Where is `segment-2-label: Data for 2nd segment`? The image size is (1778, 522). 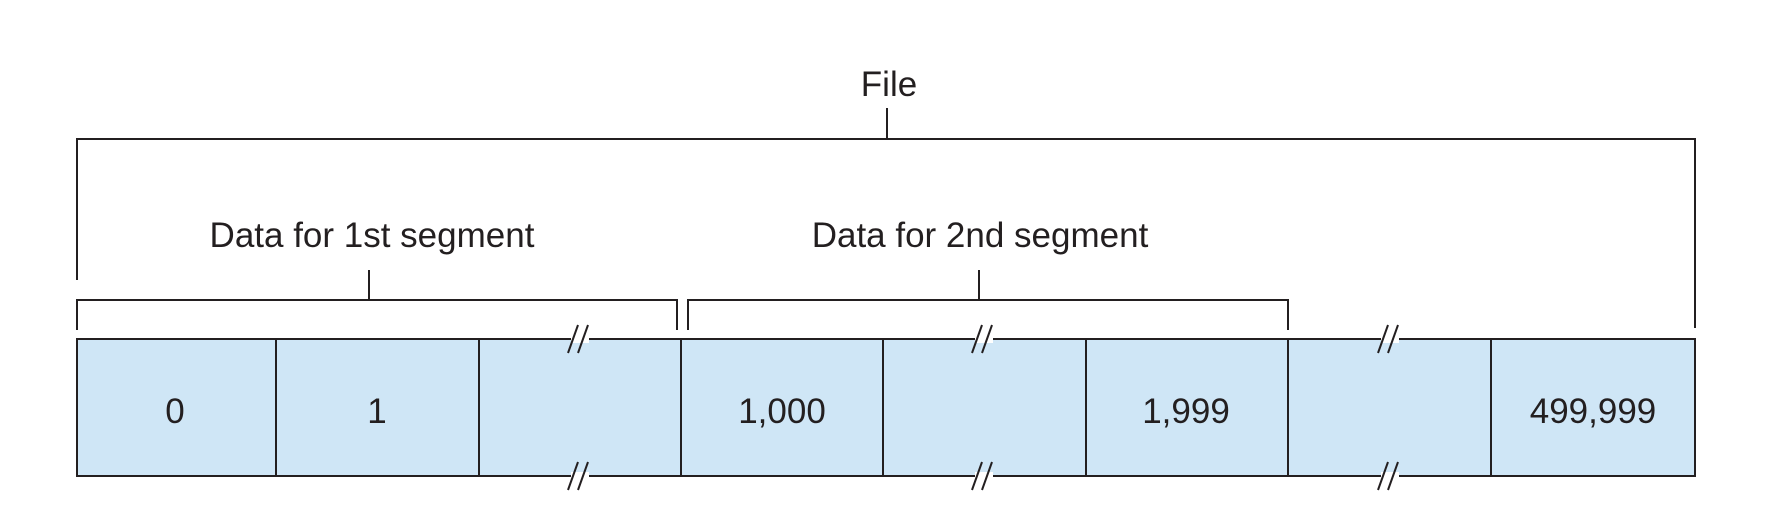 segment-2-label: Data for 2nd segment is located at coordinates (980, 235).